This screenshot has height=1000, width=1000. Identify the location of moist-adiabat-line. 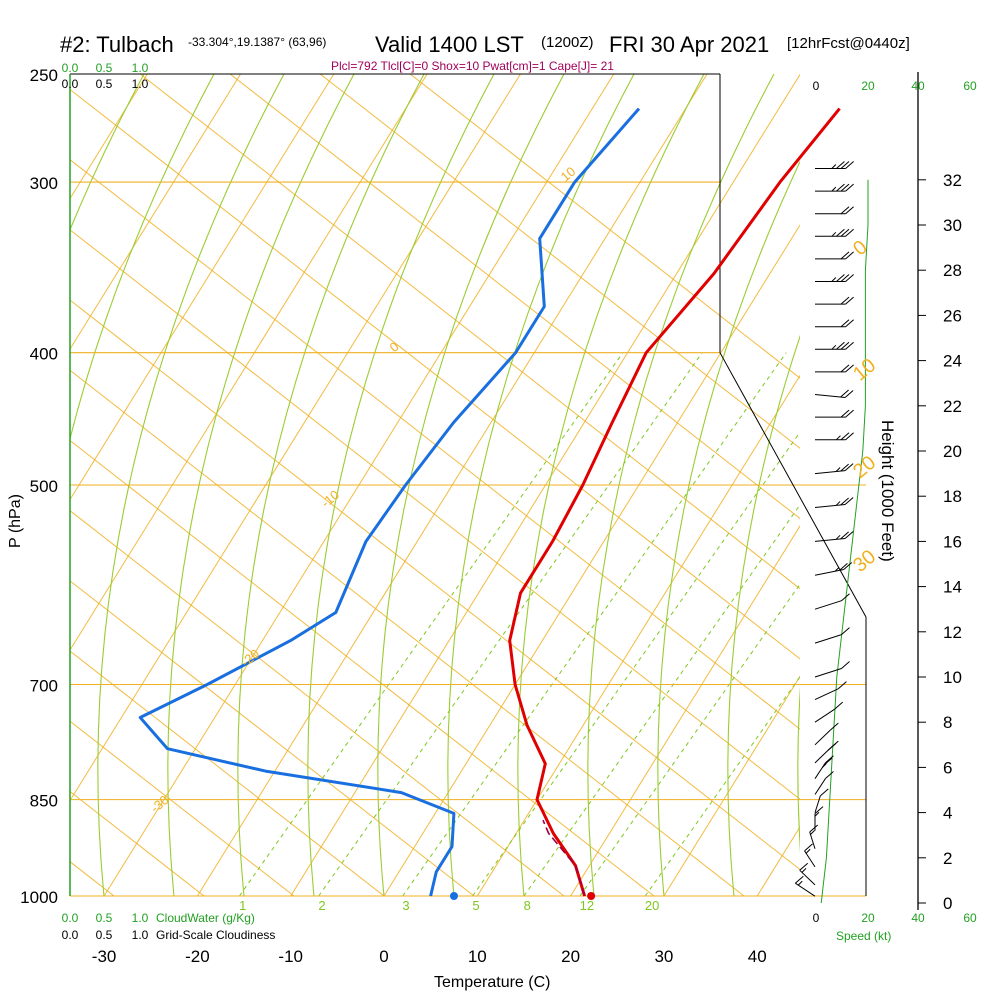
(107, 153).